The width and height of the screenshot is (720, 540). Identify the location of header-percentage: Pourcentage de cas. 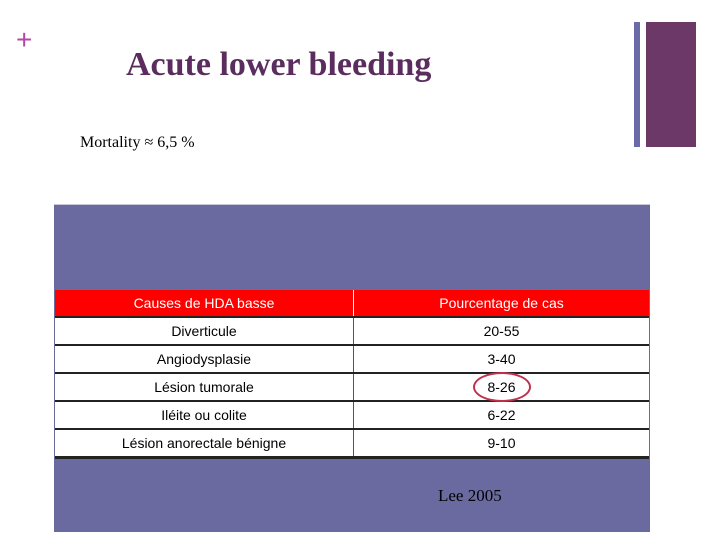
(501, 303).